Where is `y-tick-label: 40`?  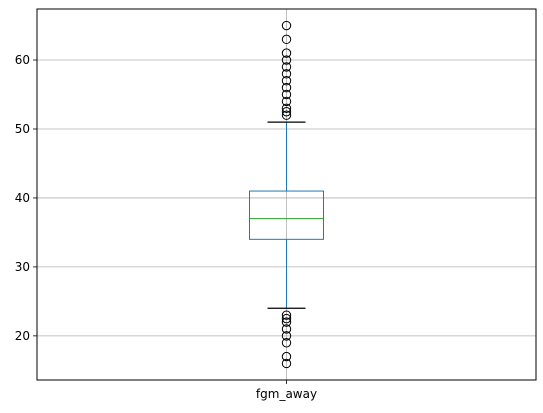
y-tick-label: 40 is located at coordinates (22, 198).